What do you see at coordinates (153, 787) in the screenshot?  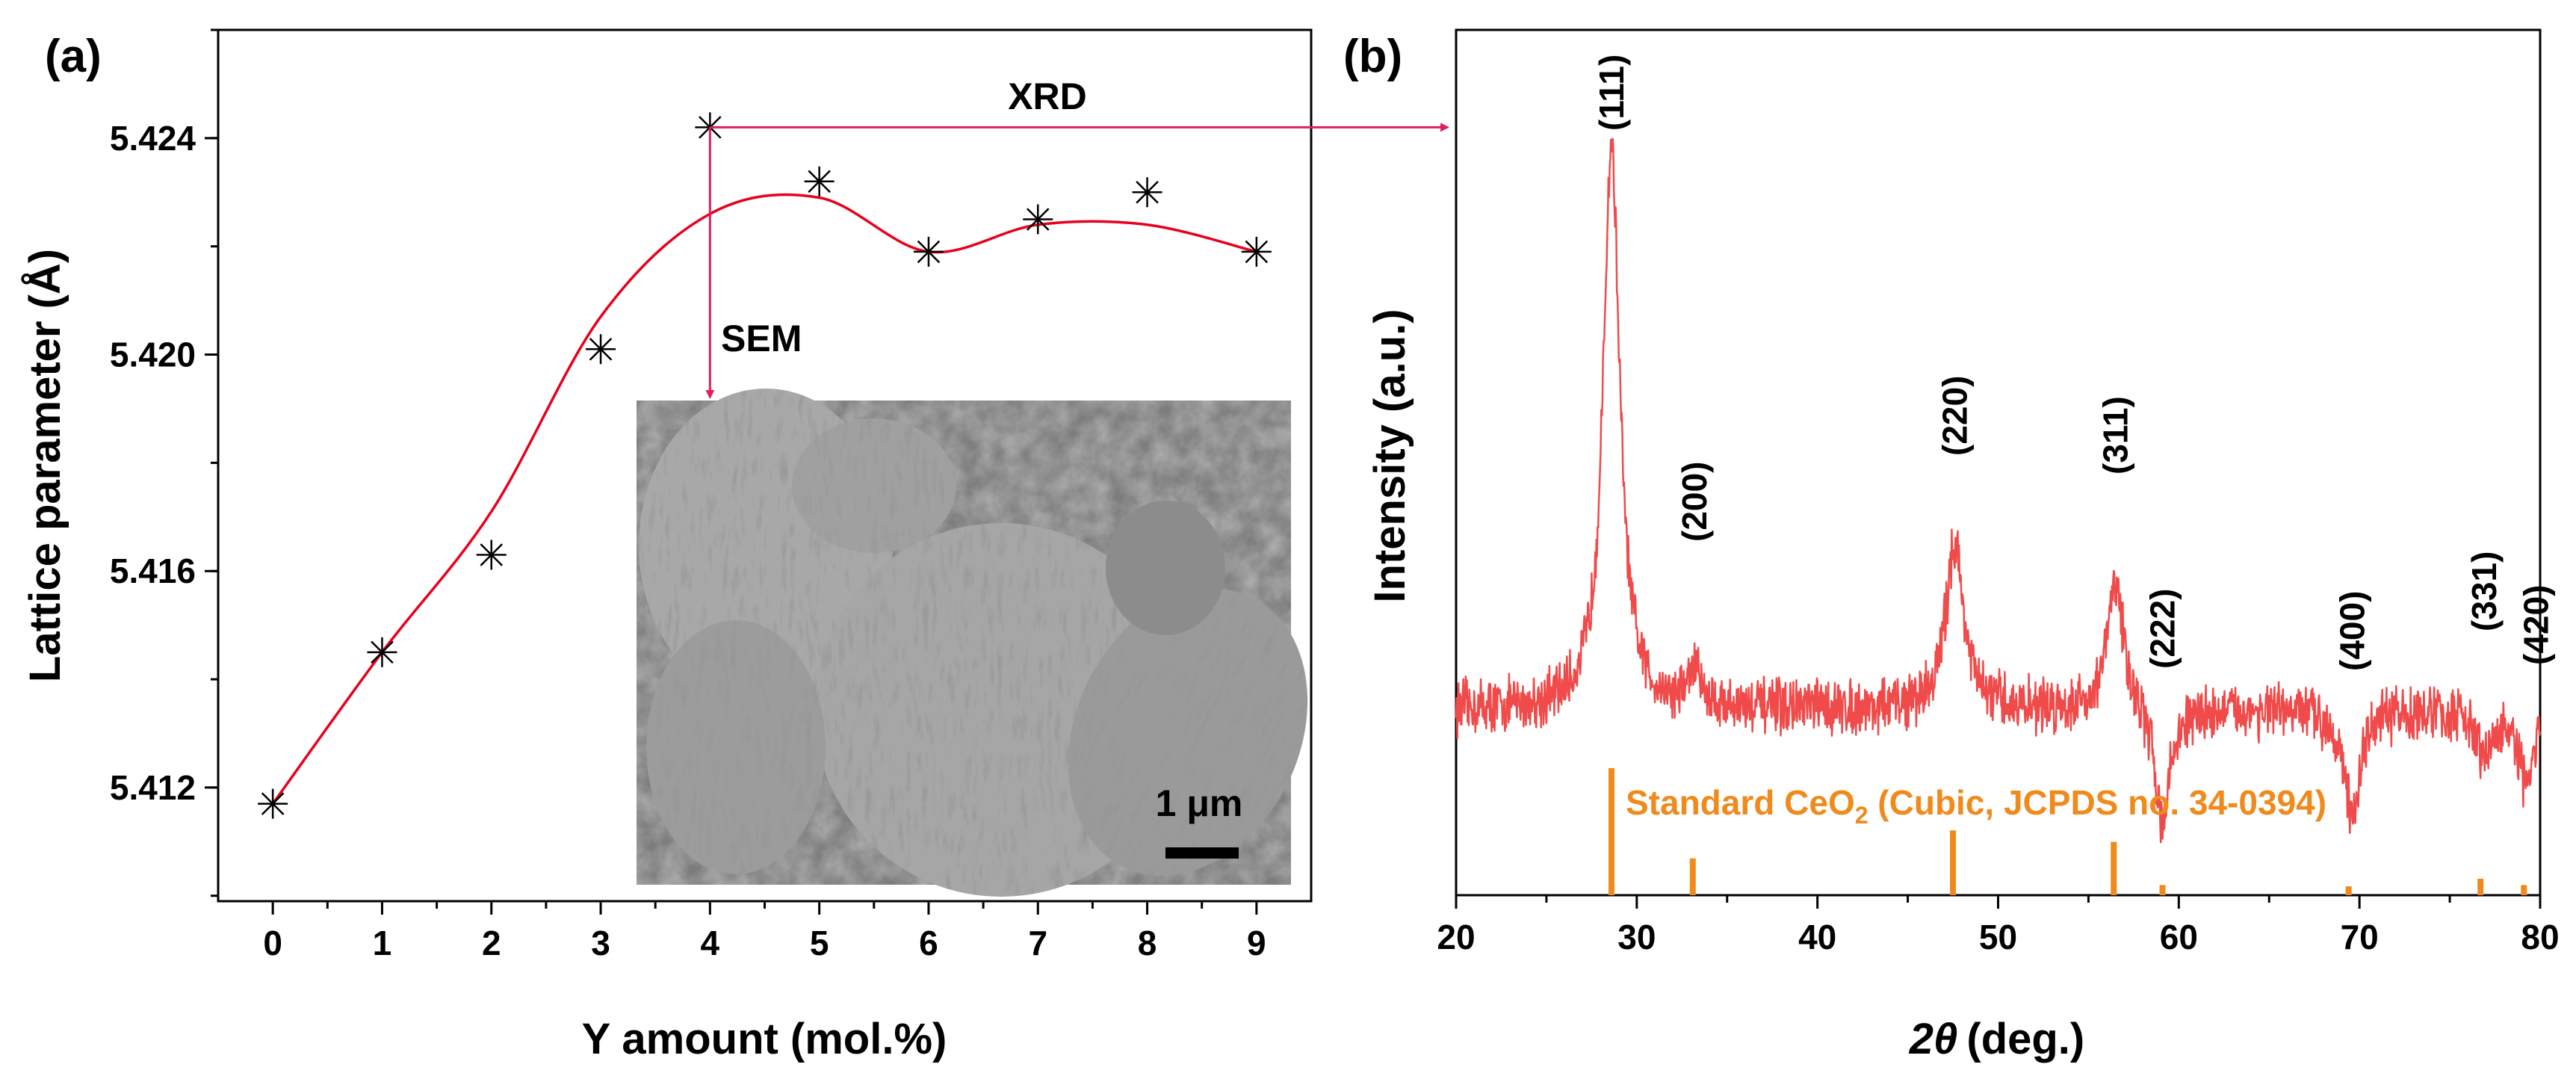 I see `y-tick-label: 5.412` at bounding box center [153, 787].